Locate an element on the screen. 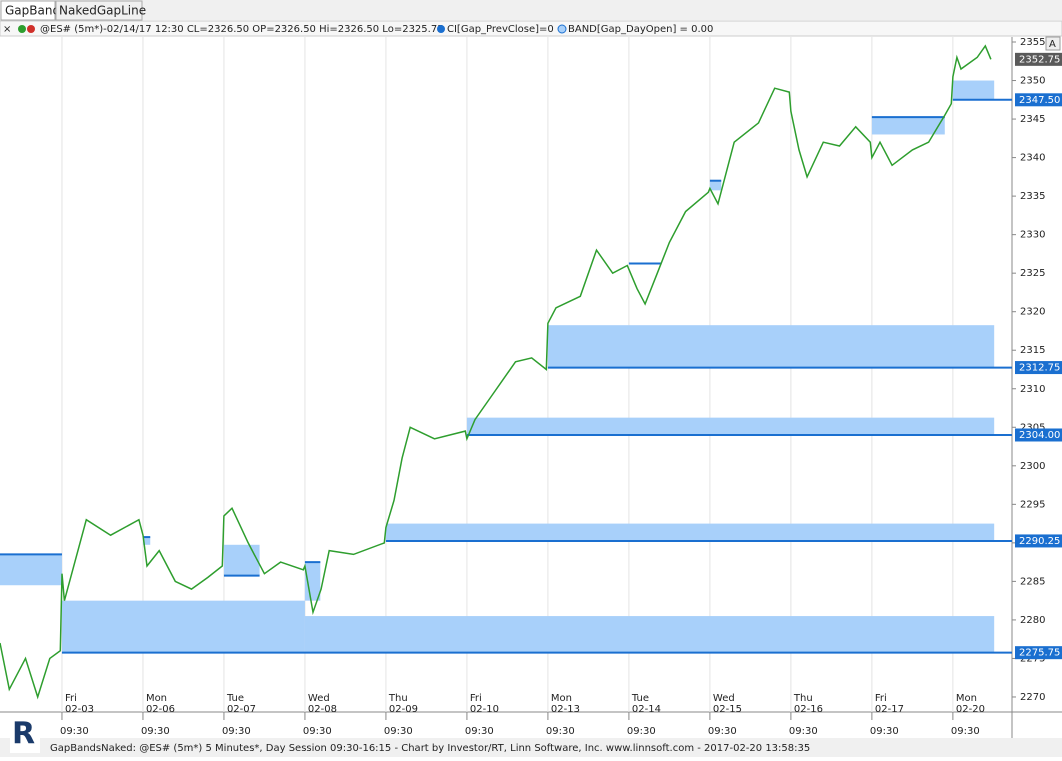 This screenshot has height=761, width=1062. scale-button is located at coordinates (1053, 43).